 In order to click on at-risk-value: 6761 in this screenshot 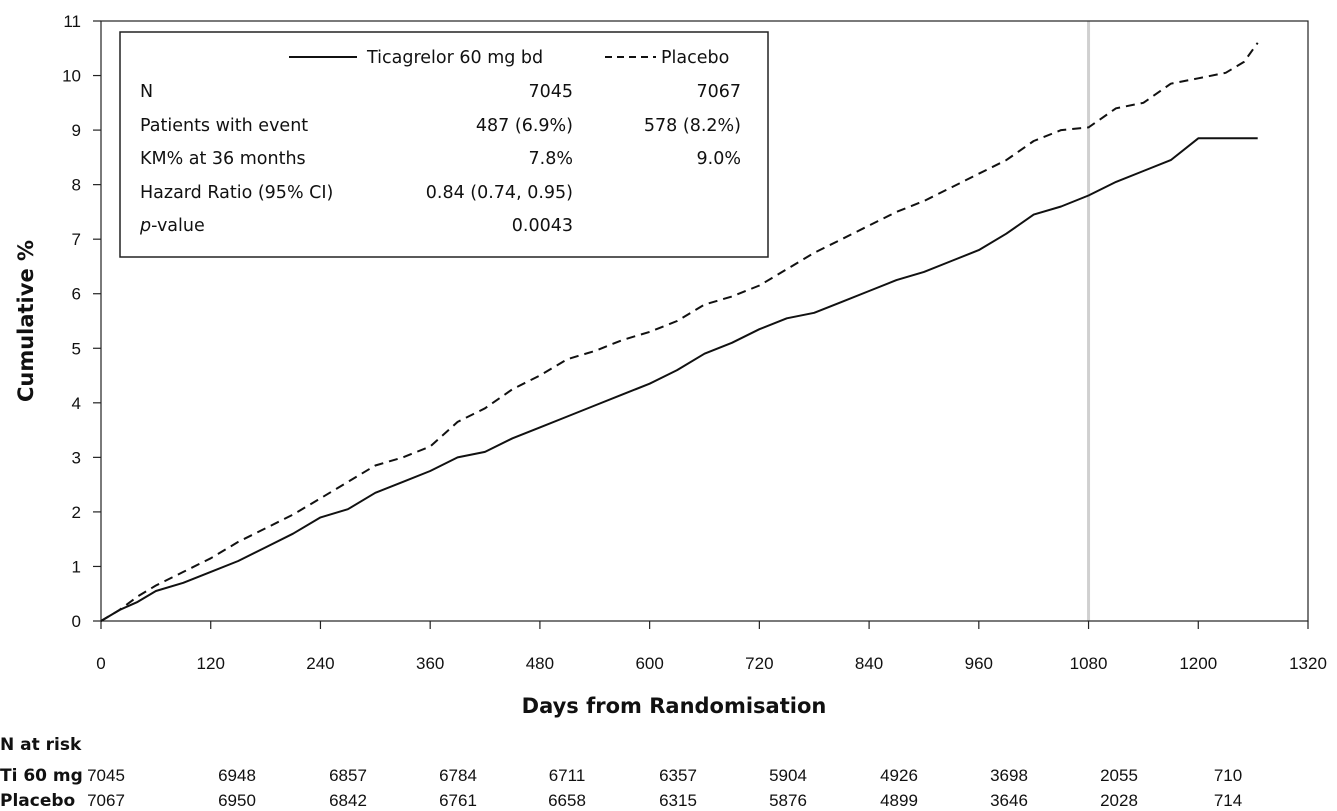, I will do `click(458, 800)`.